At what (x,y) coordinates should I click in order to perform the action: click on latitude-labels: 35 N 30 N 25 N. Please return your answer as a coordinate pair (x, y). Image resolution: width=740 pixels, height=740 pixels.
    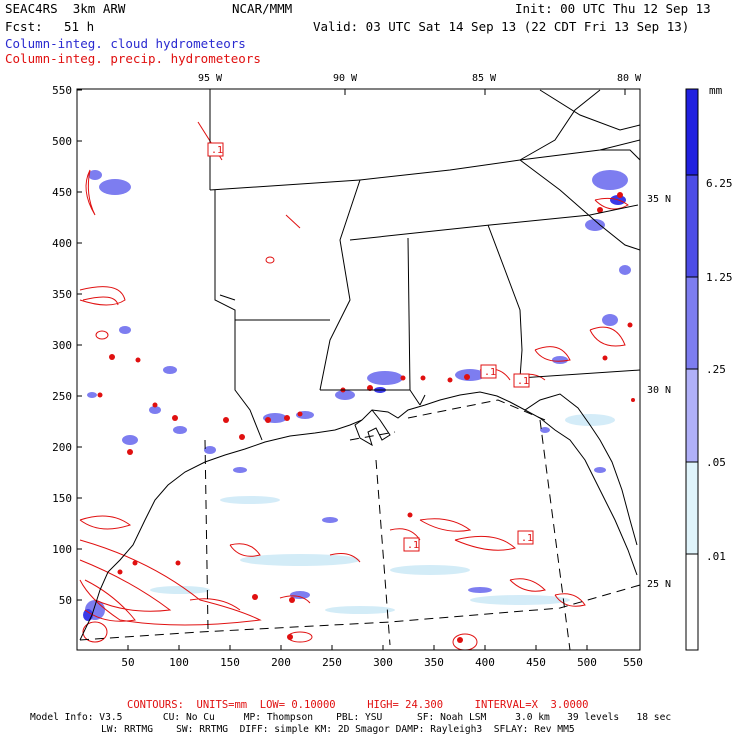
    Looking at the image, I should click on (659, 392).